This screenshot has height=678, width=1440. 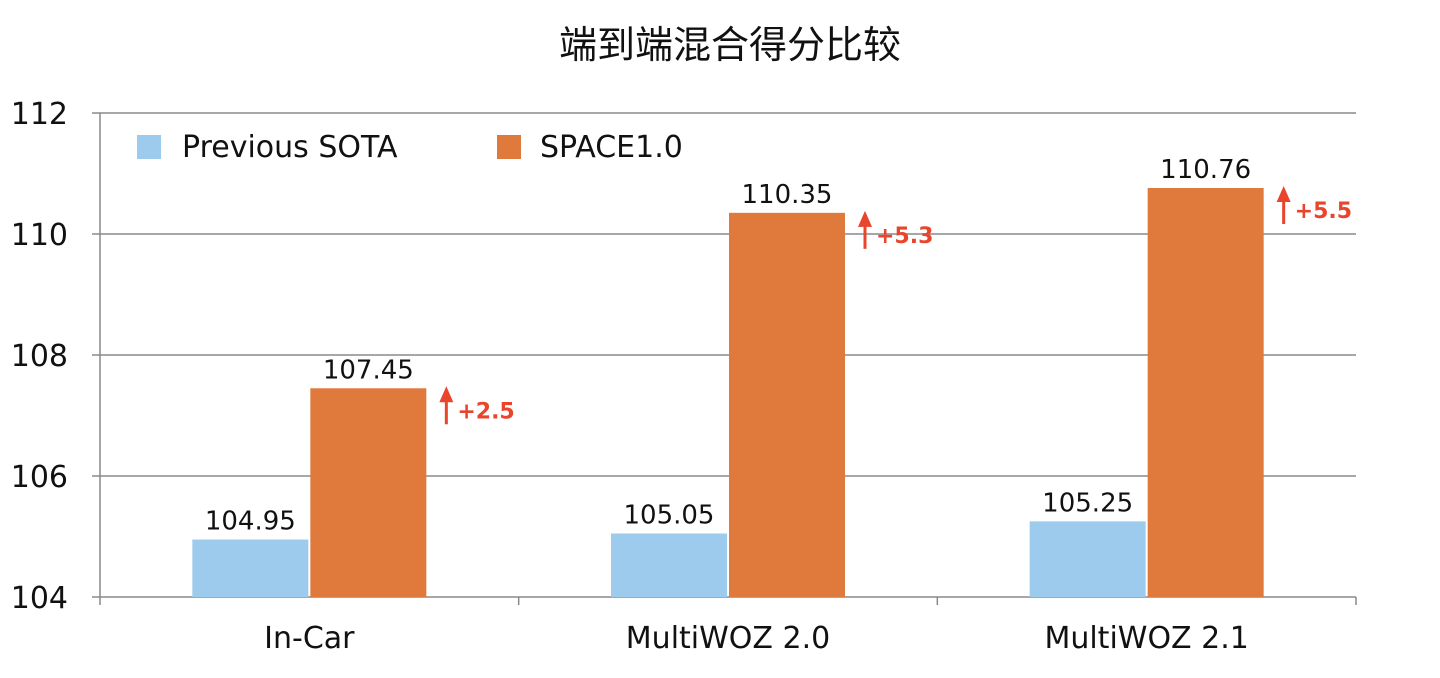 What do you see at coordinates (485, 411) in the screenshot?
I see `delta-label-0: +2.5` at bounding box center [485, 411].